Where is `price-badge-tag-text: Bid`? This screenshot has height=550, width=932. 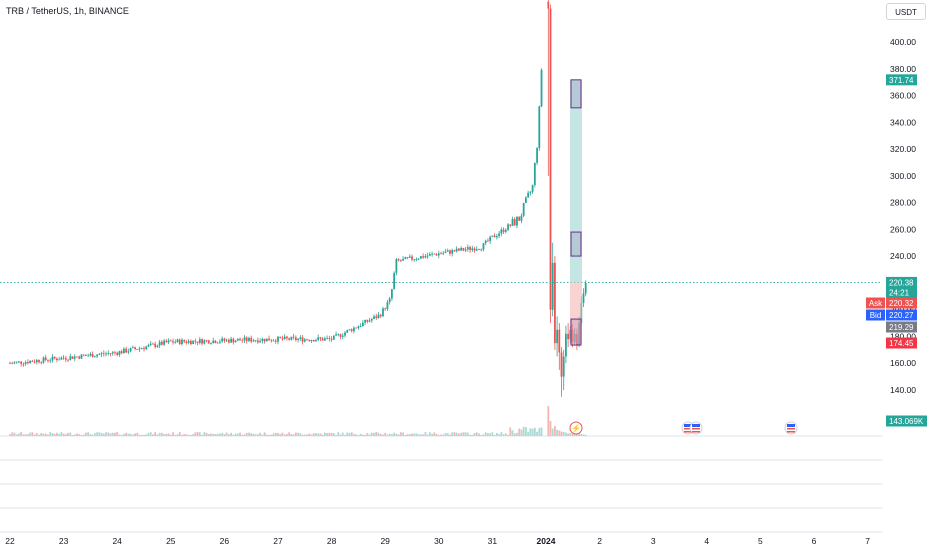
price-badge-tag-text: Bid is located at coordinates (876, 315).